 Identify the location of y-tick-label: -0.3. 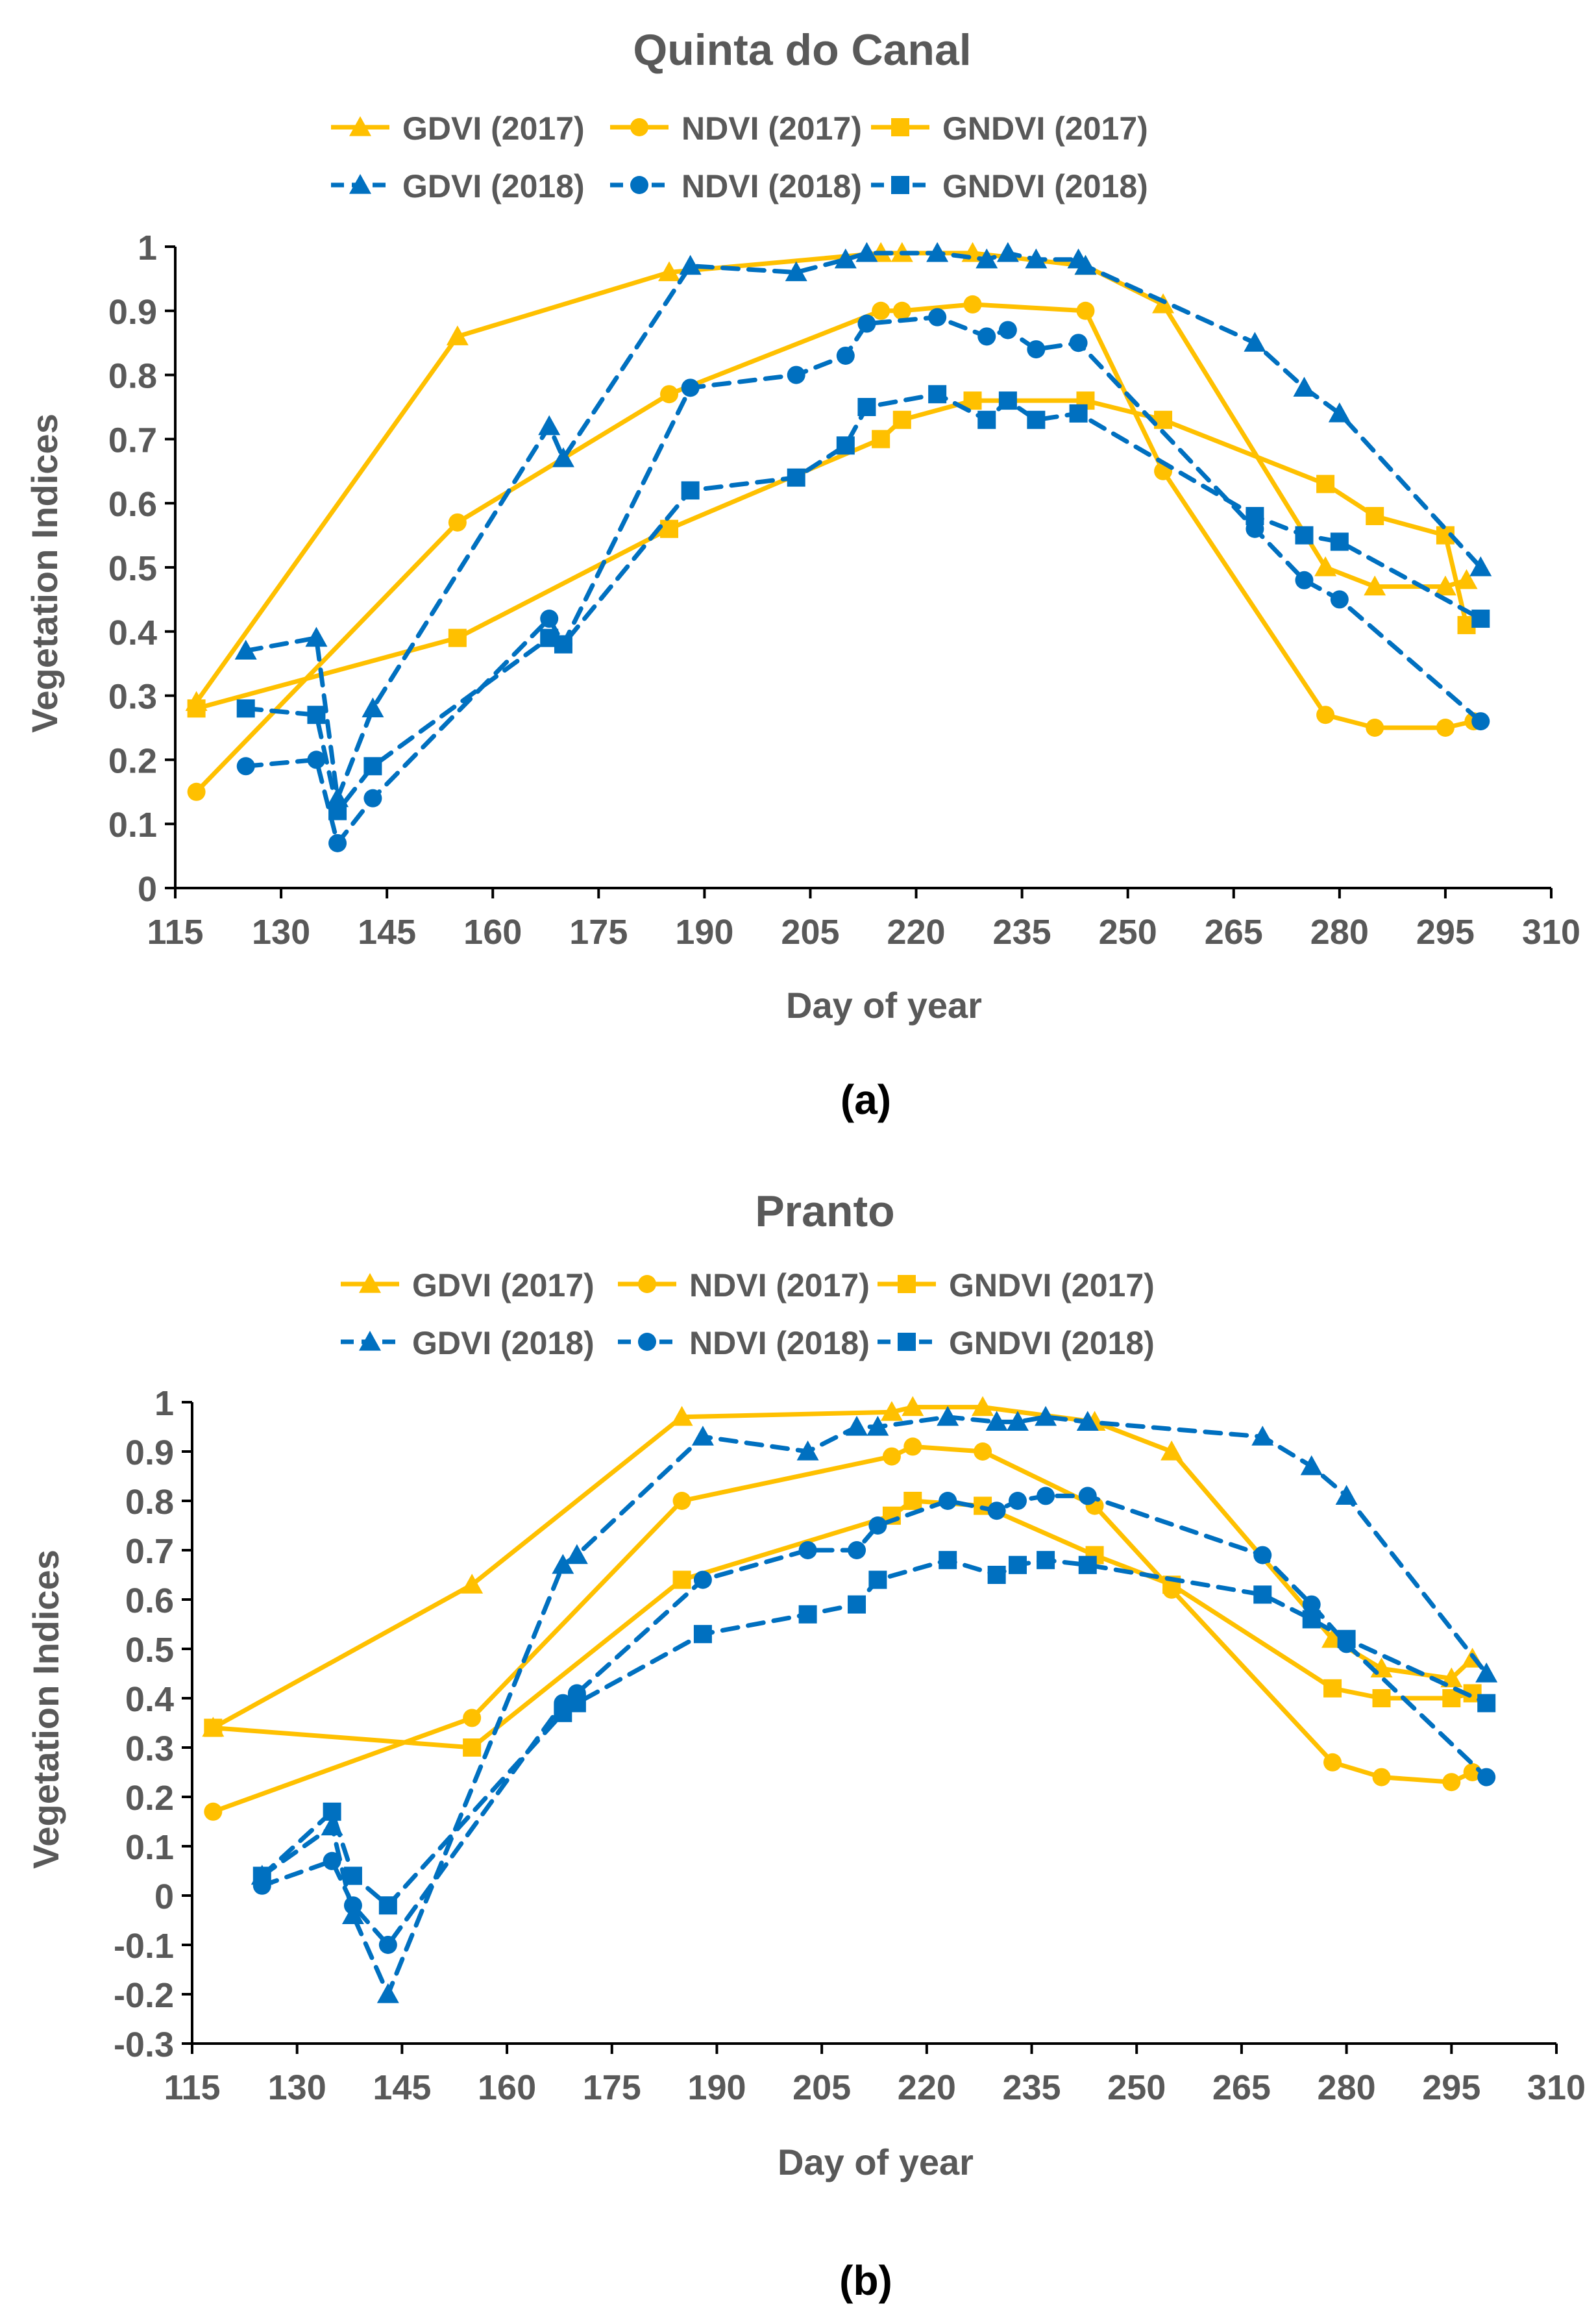
(144, 2045).